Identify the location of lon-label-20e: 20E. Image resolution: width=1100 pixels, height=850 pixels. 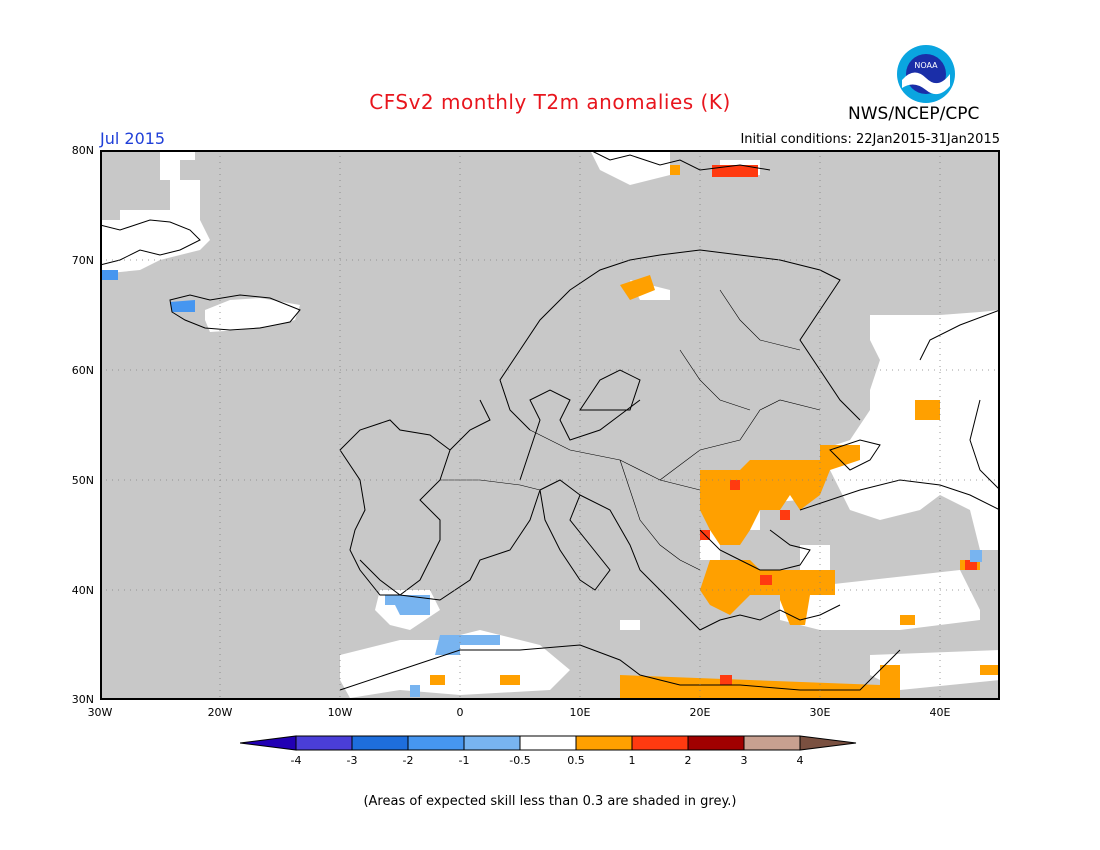
(700, 712).